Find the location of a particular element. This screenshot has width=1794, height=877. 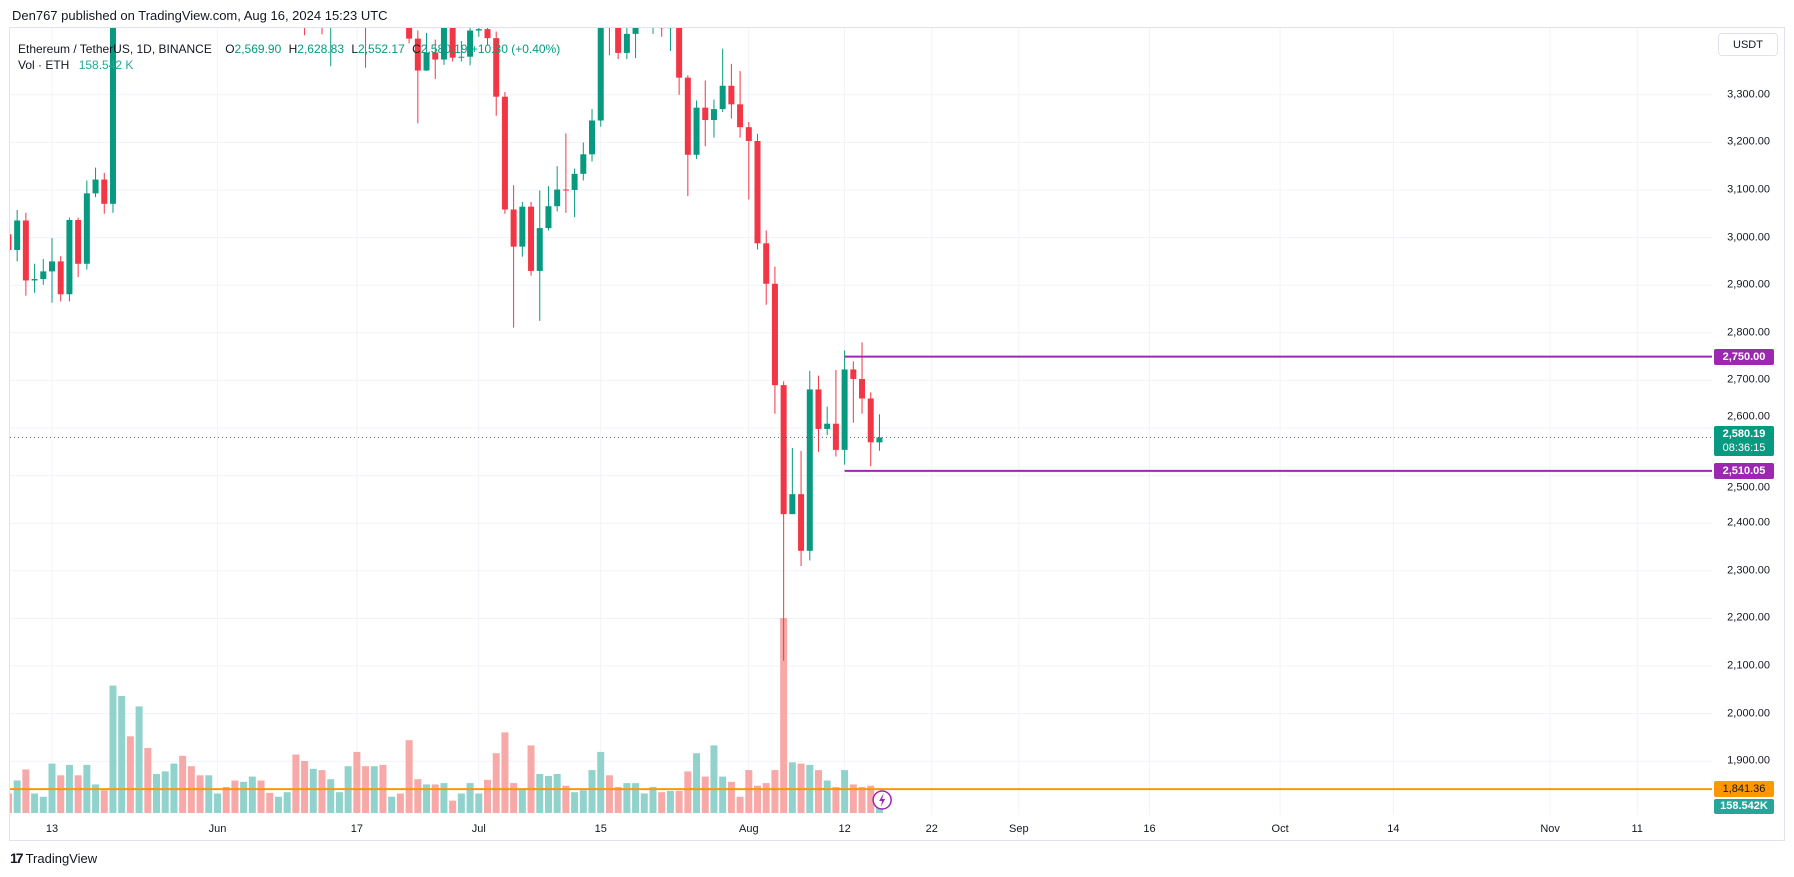

volume-price-tag: 158.542K is located at coordinates (1744, 806).